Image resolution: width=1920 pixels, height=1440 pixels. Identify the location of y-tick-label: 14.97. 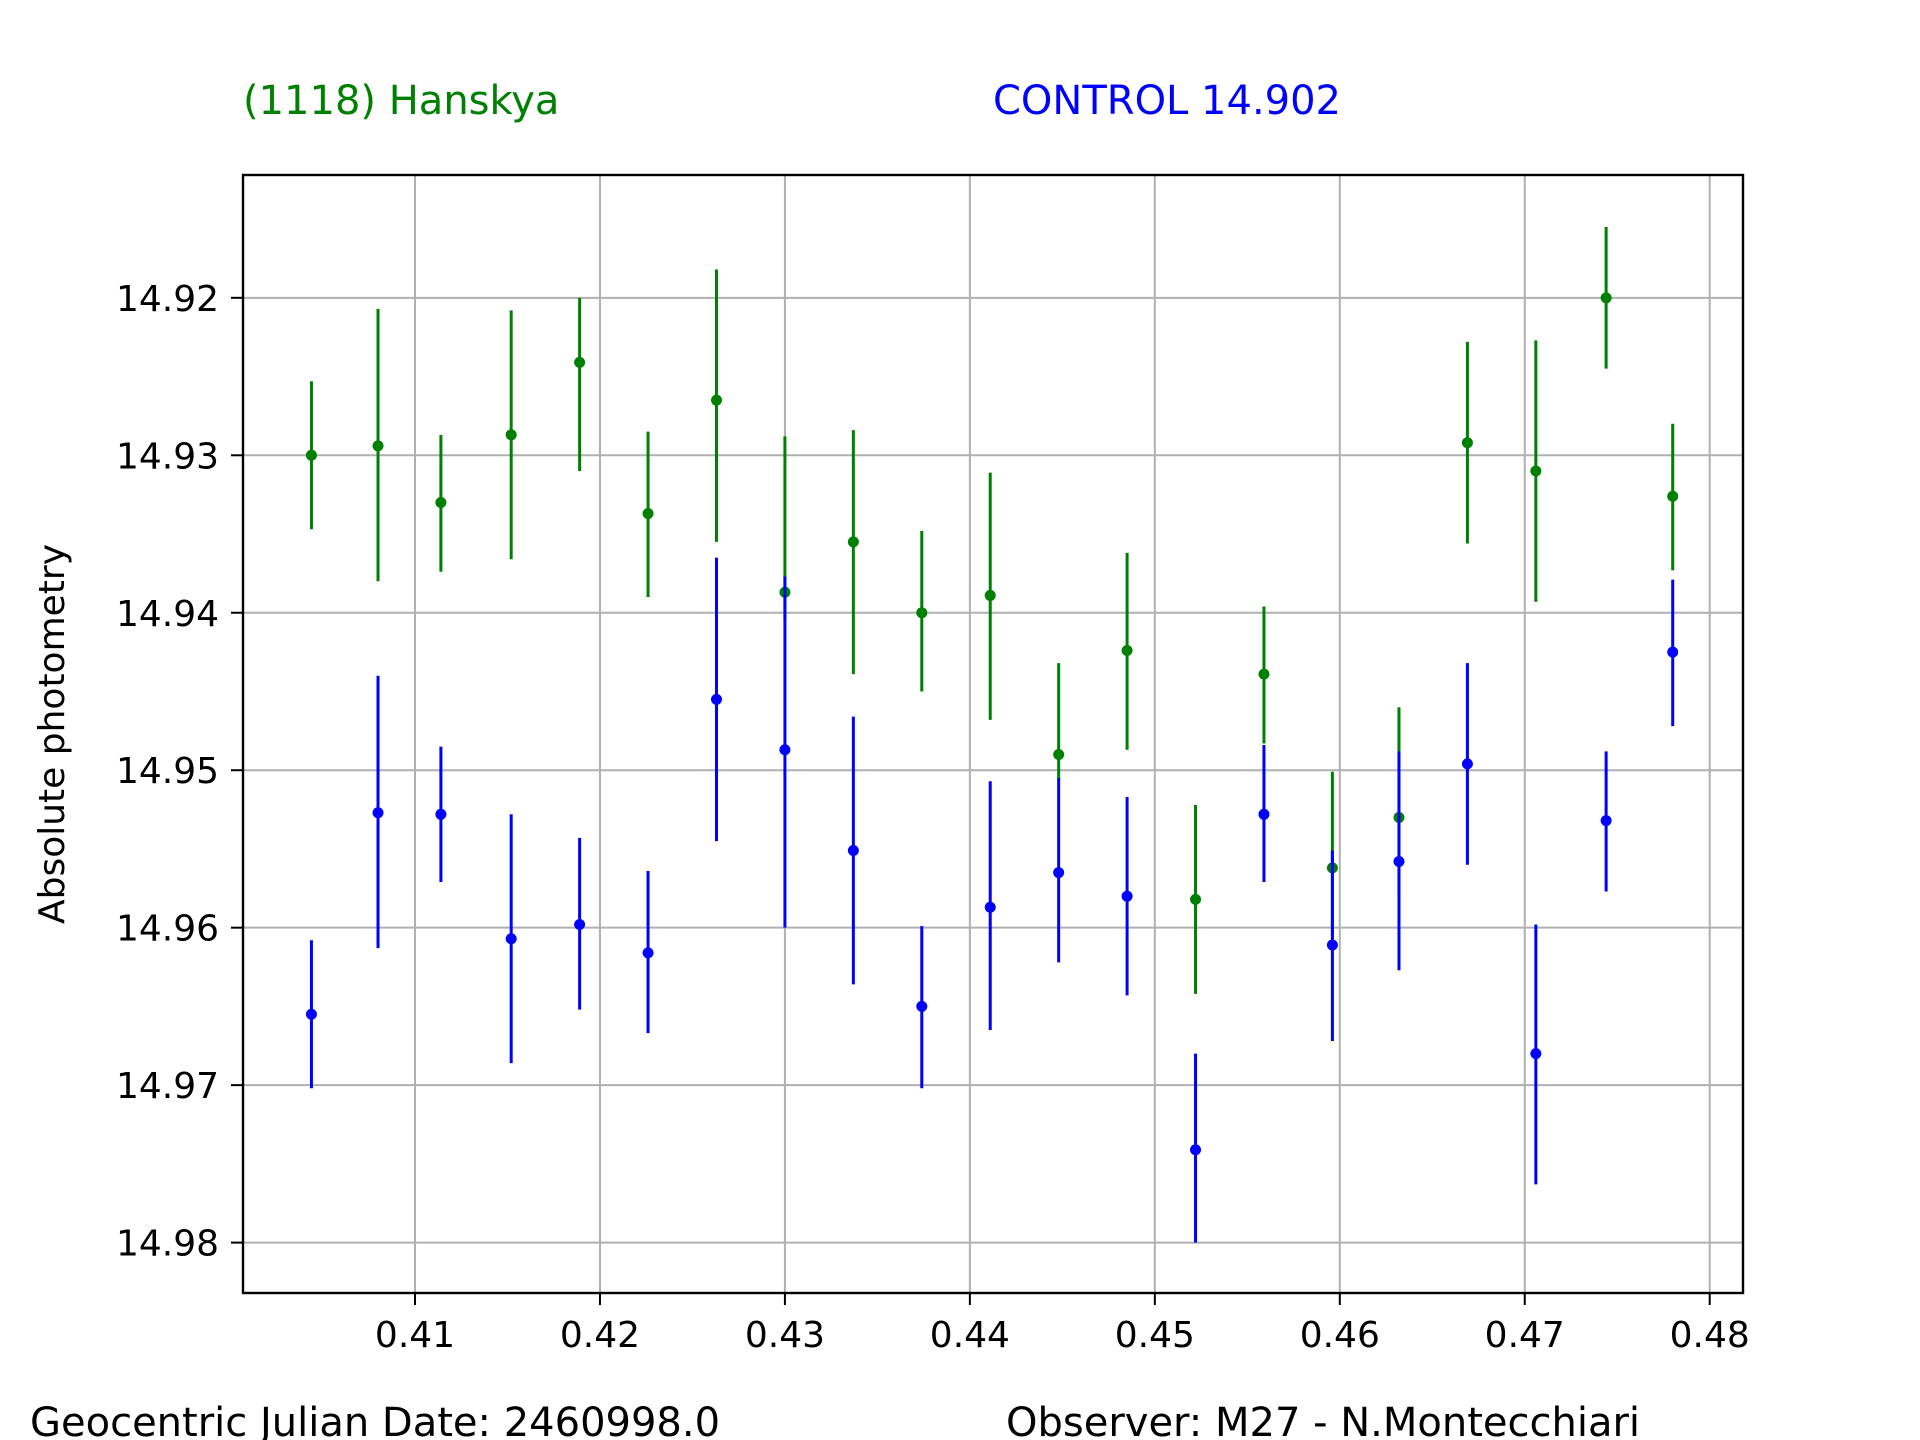
(167, 1086).